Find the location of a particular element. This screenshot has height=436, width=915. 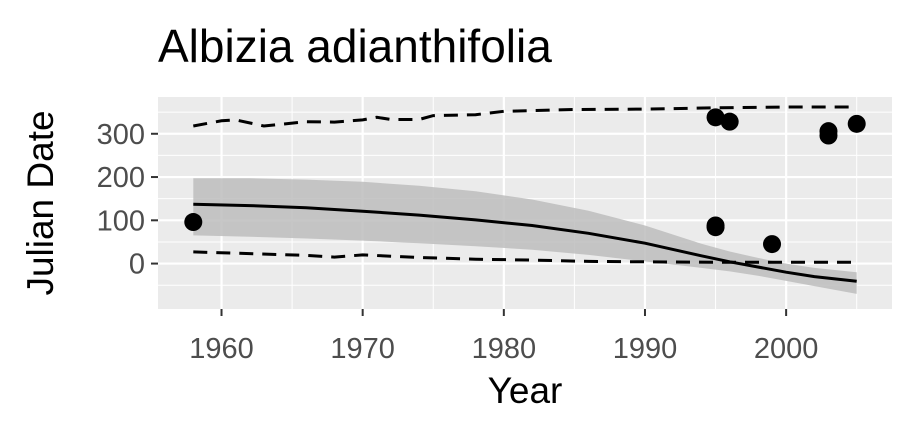

y-axis-title: Julian Date is located at coordinates (40, 202).